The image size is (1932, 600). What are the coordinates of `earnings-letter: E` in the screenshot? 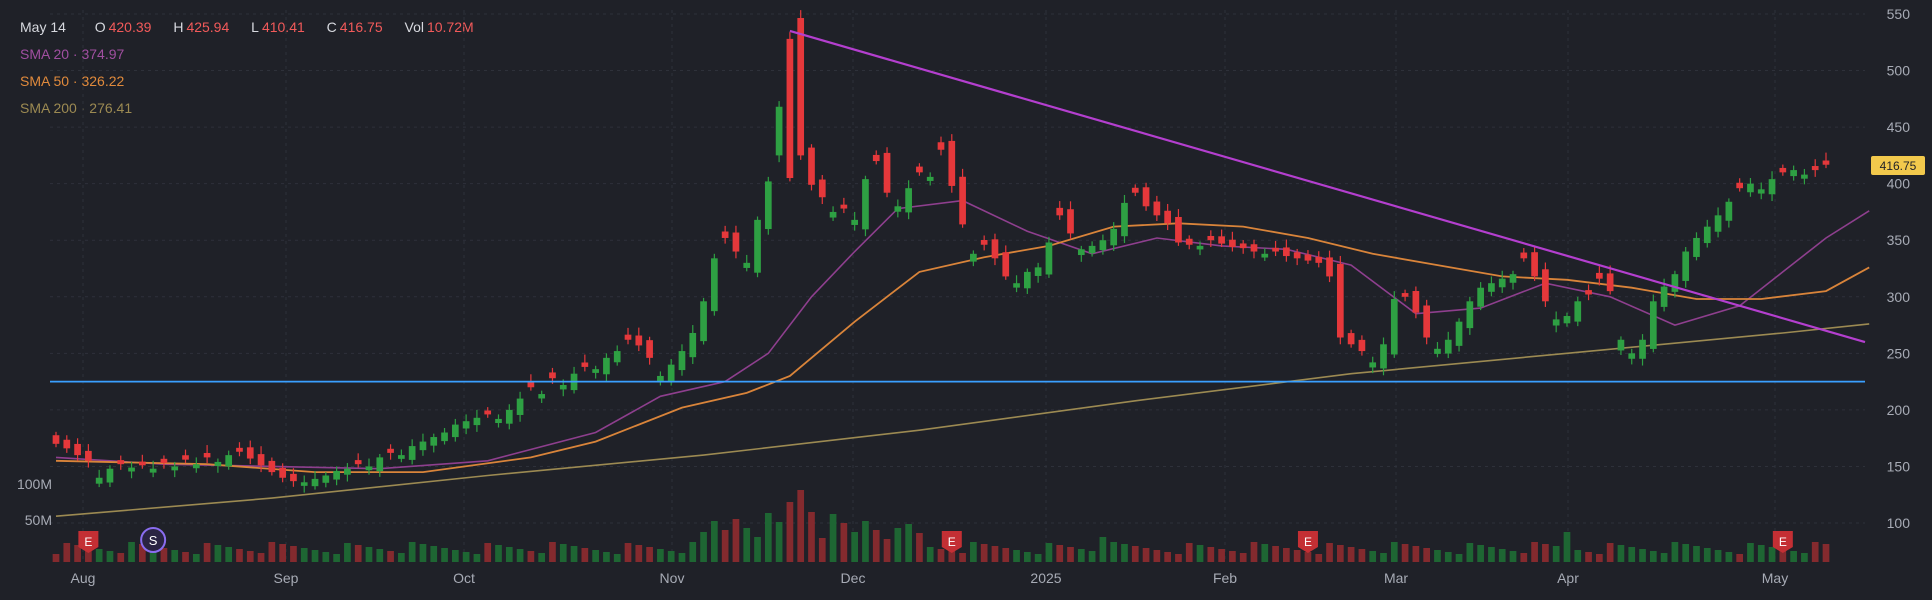 It's located at (88, 542).